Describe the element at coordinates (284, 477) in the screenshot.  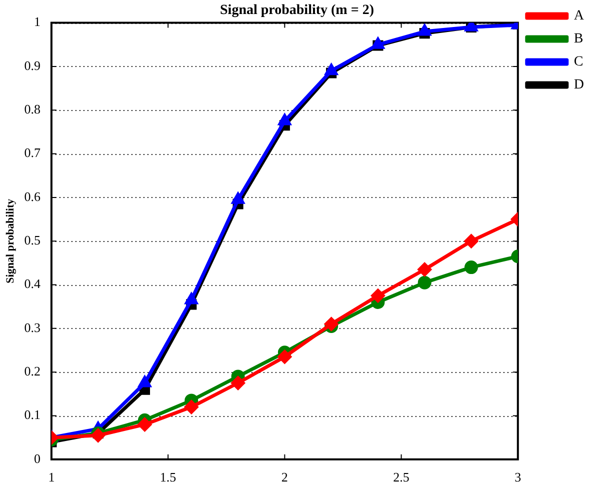
I see `x-tick-label: 2` at that location.